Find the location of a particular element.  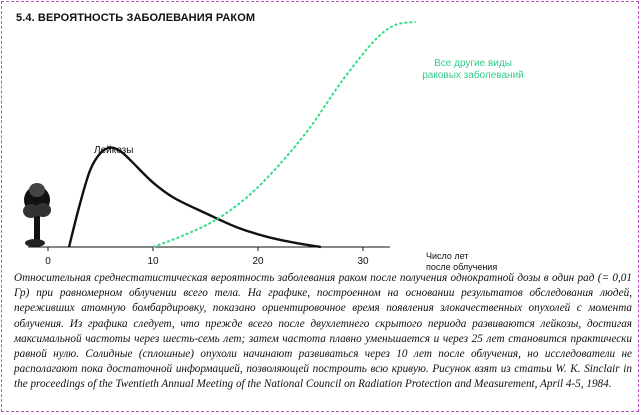

x-tick-label: 10 is located at coordinates (153, 261).